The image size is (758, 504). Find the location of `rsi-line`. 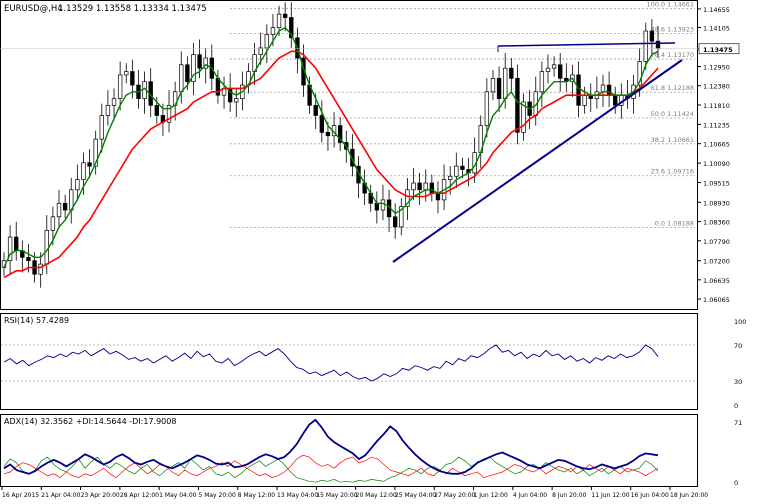

rsi-line is located at coordinates (331, 363).